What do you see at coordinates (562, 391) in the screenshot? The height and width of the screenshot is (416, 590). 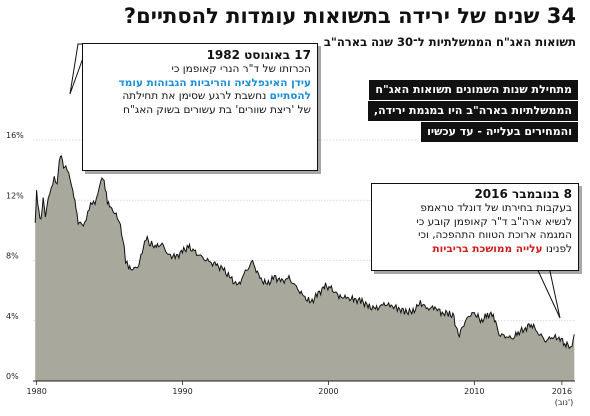 I see `x-tick-label: 2016` at bounding box center [562, 391].